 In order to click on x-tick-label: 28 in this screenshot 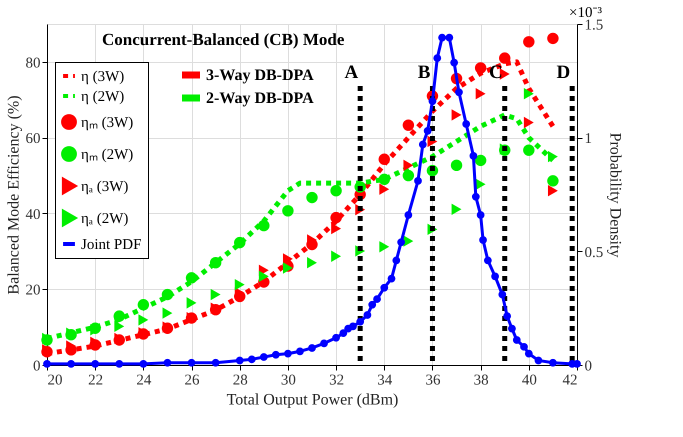, I will do `click(240, 380)`.